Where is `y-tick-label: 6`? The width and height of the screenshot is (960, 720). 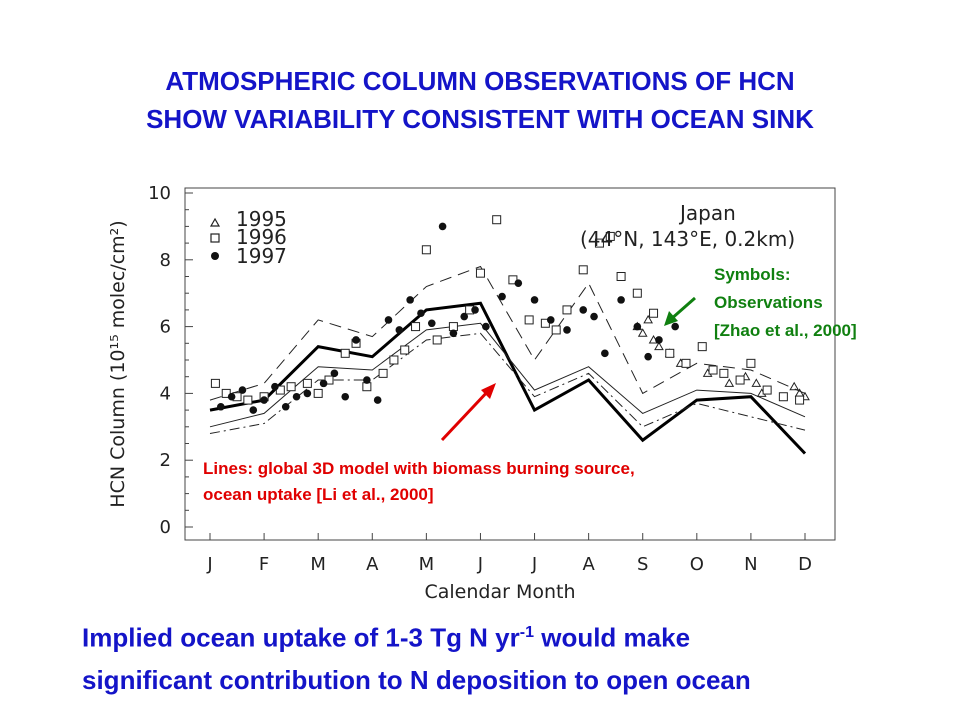
y-tick-label: 6 is located at coordinates (165, 327).